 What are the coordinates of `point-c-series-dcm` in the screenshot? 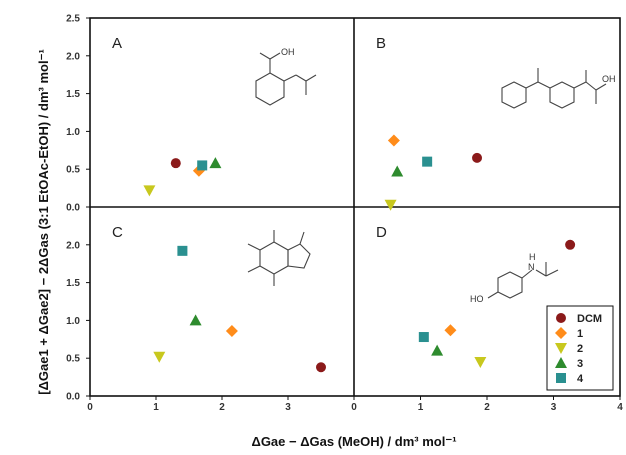 It's located at (321, 367).